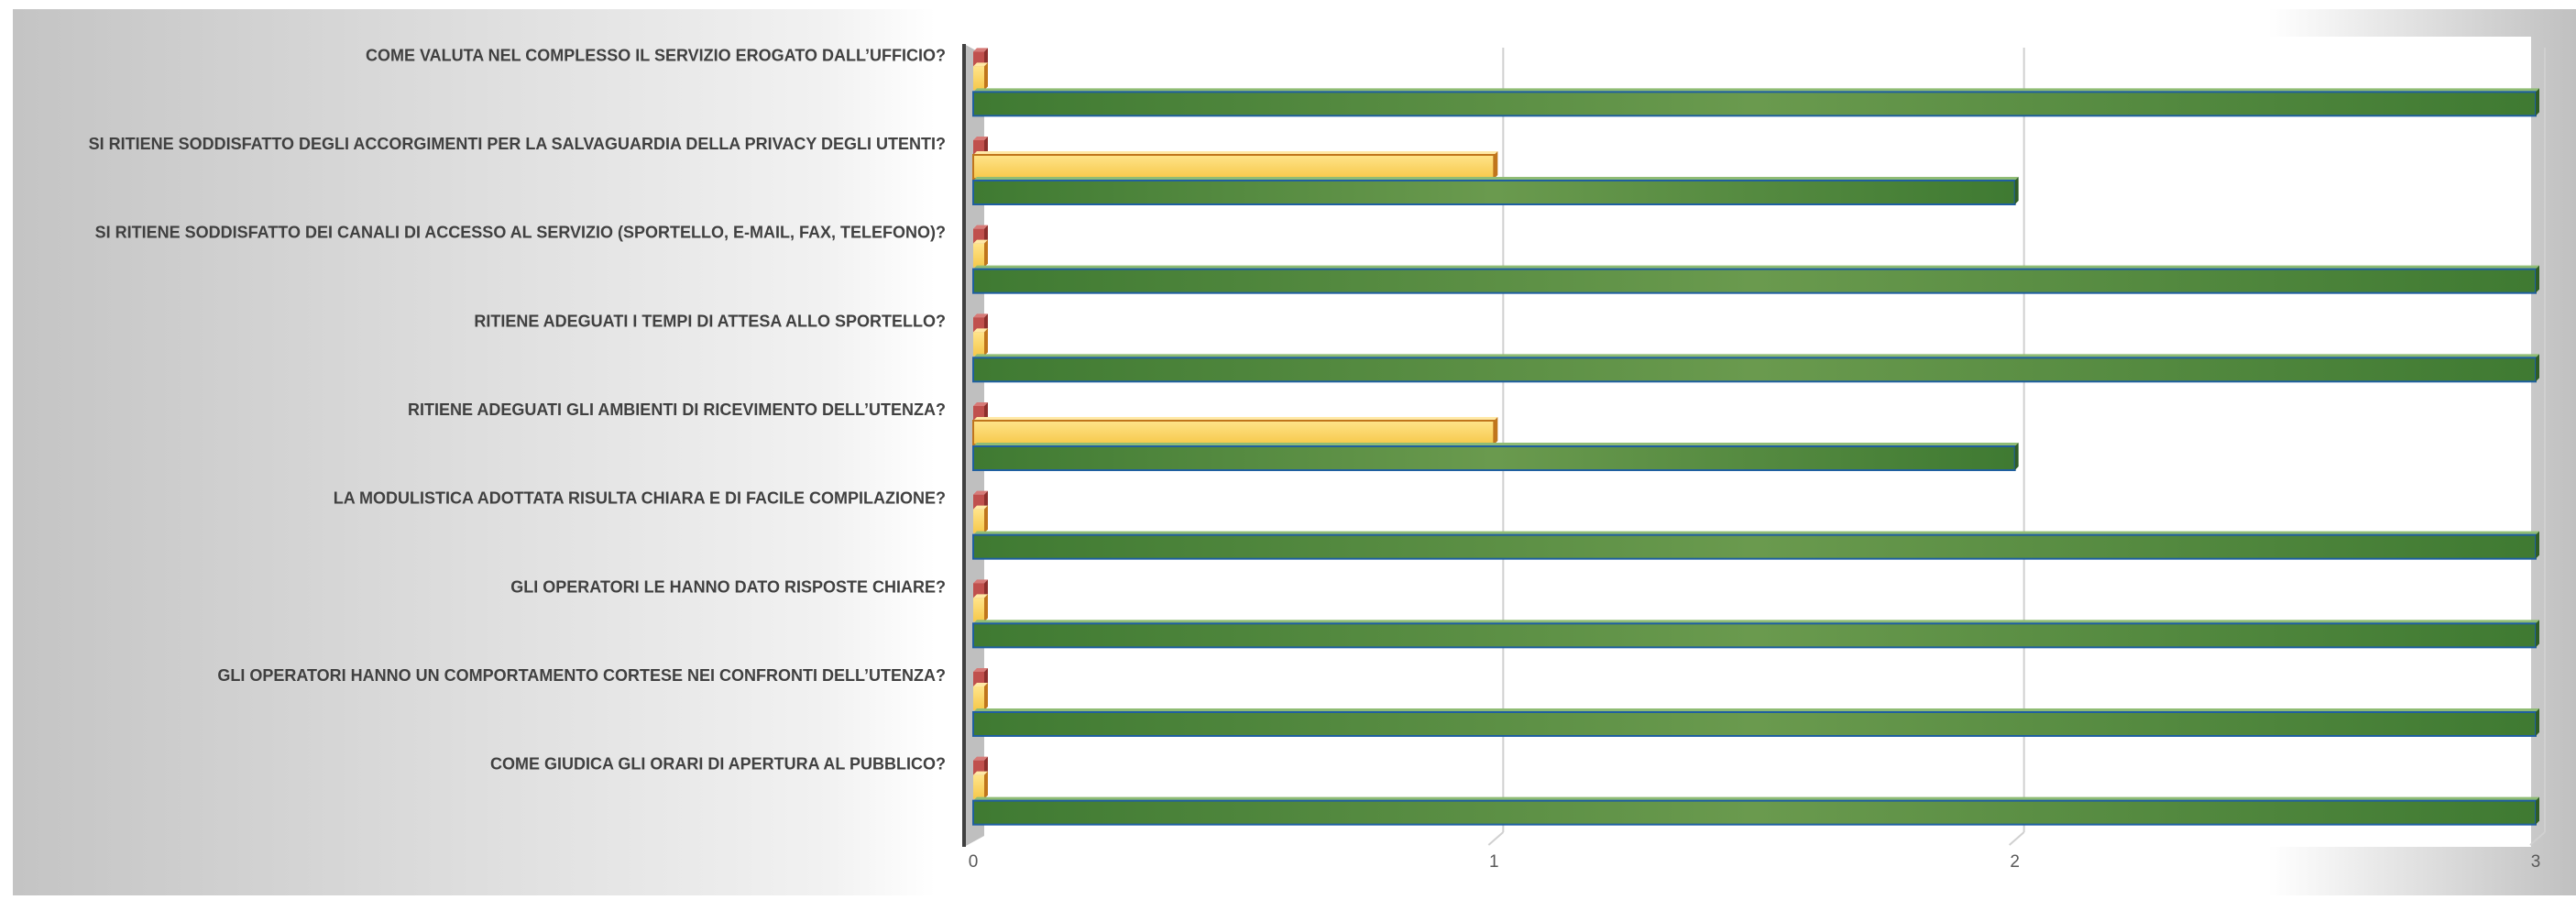  What do you see at coordinates (2015, 862) in the screenshot?
I see `x-tick-label: 2` at bounding box center [2015, 862].